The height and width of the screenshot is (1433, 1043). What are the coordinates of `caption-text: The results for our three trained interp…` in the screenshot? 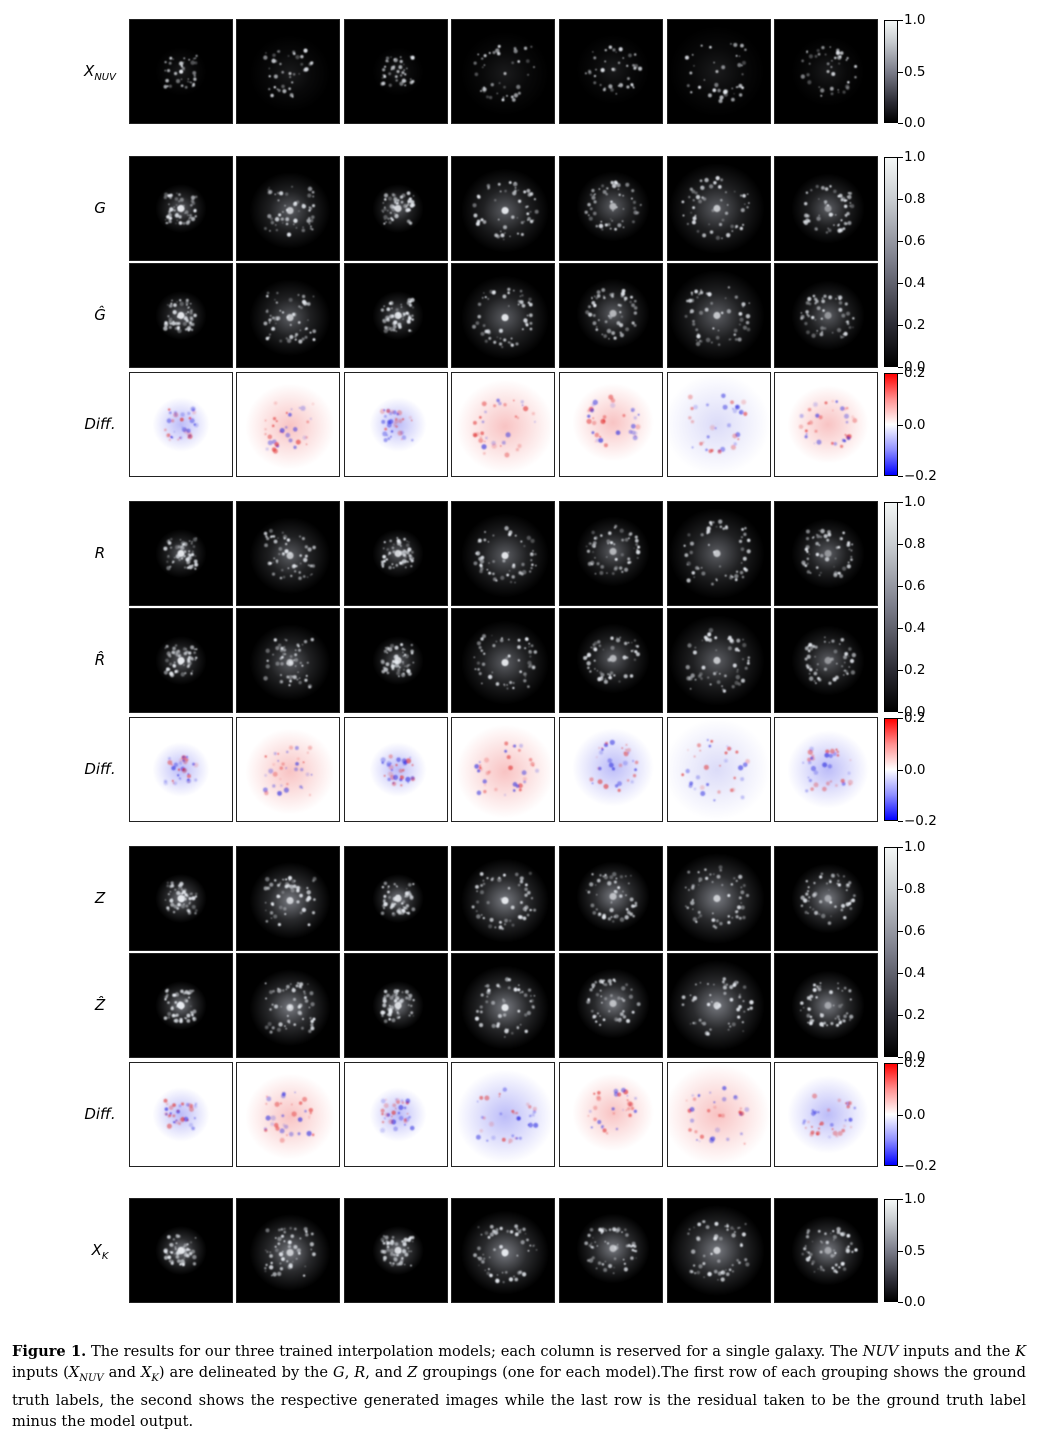 It's located at (519, 1386).